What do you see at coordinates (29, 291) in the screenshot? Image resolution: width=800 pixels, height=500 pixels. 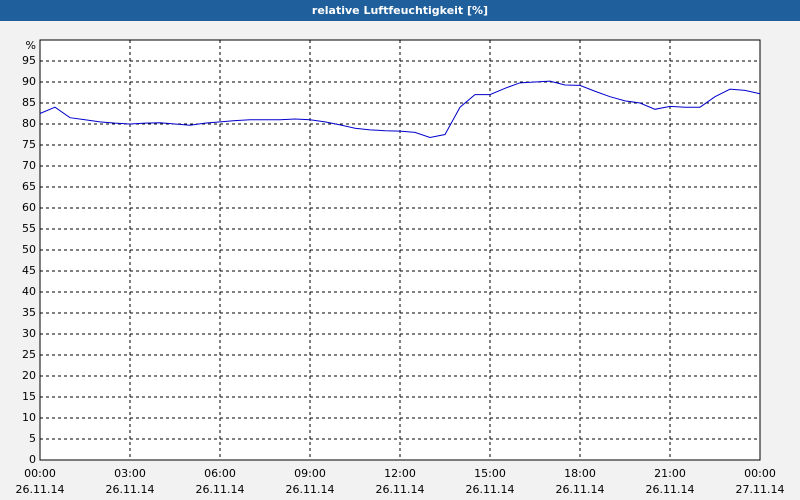 I see `y-tick-label: 40` at bounding box center [29, 291].